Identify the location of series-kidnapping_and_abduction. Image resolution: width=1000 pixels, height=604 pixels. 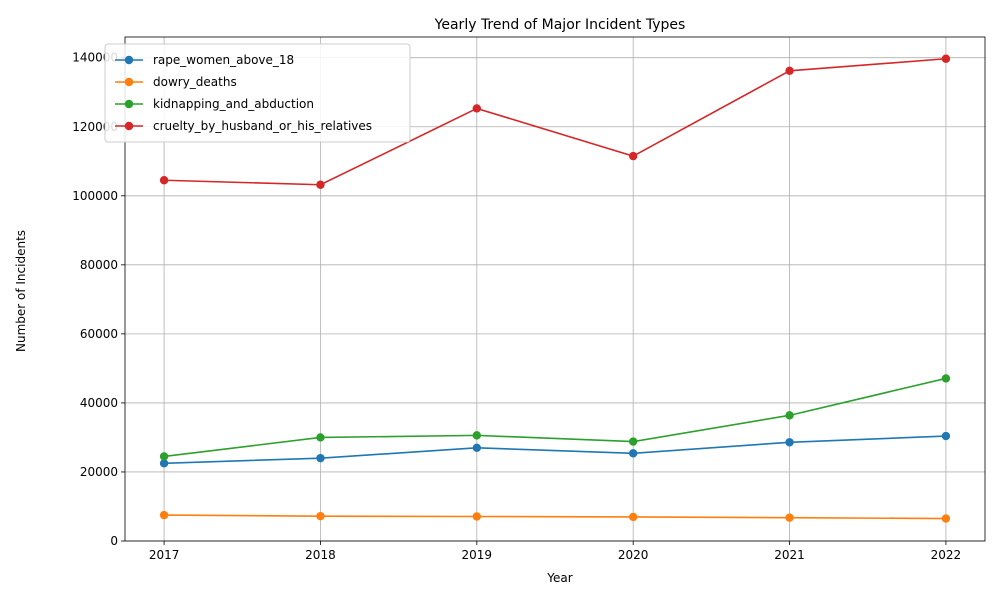
(555, 417).